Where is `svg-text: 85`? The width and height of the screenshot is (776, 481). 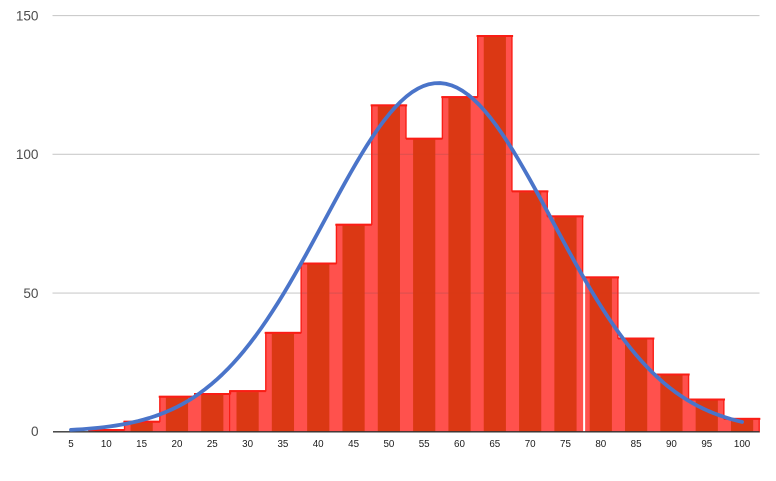 svg-text: 85 is located at coordinates (636, 444).